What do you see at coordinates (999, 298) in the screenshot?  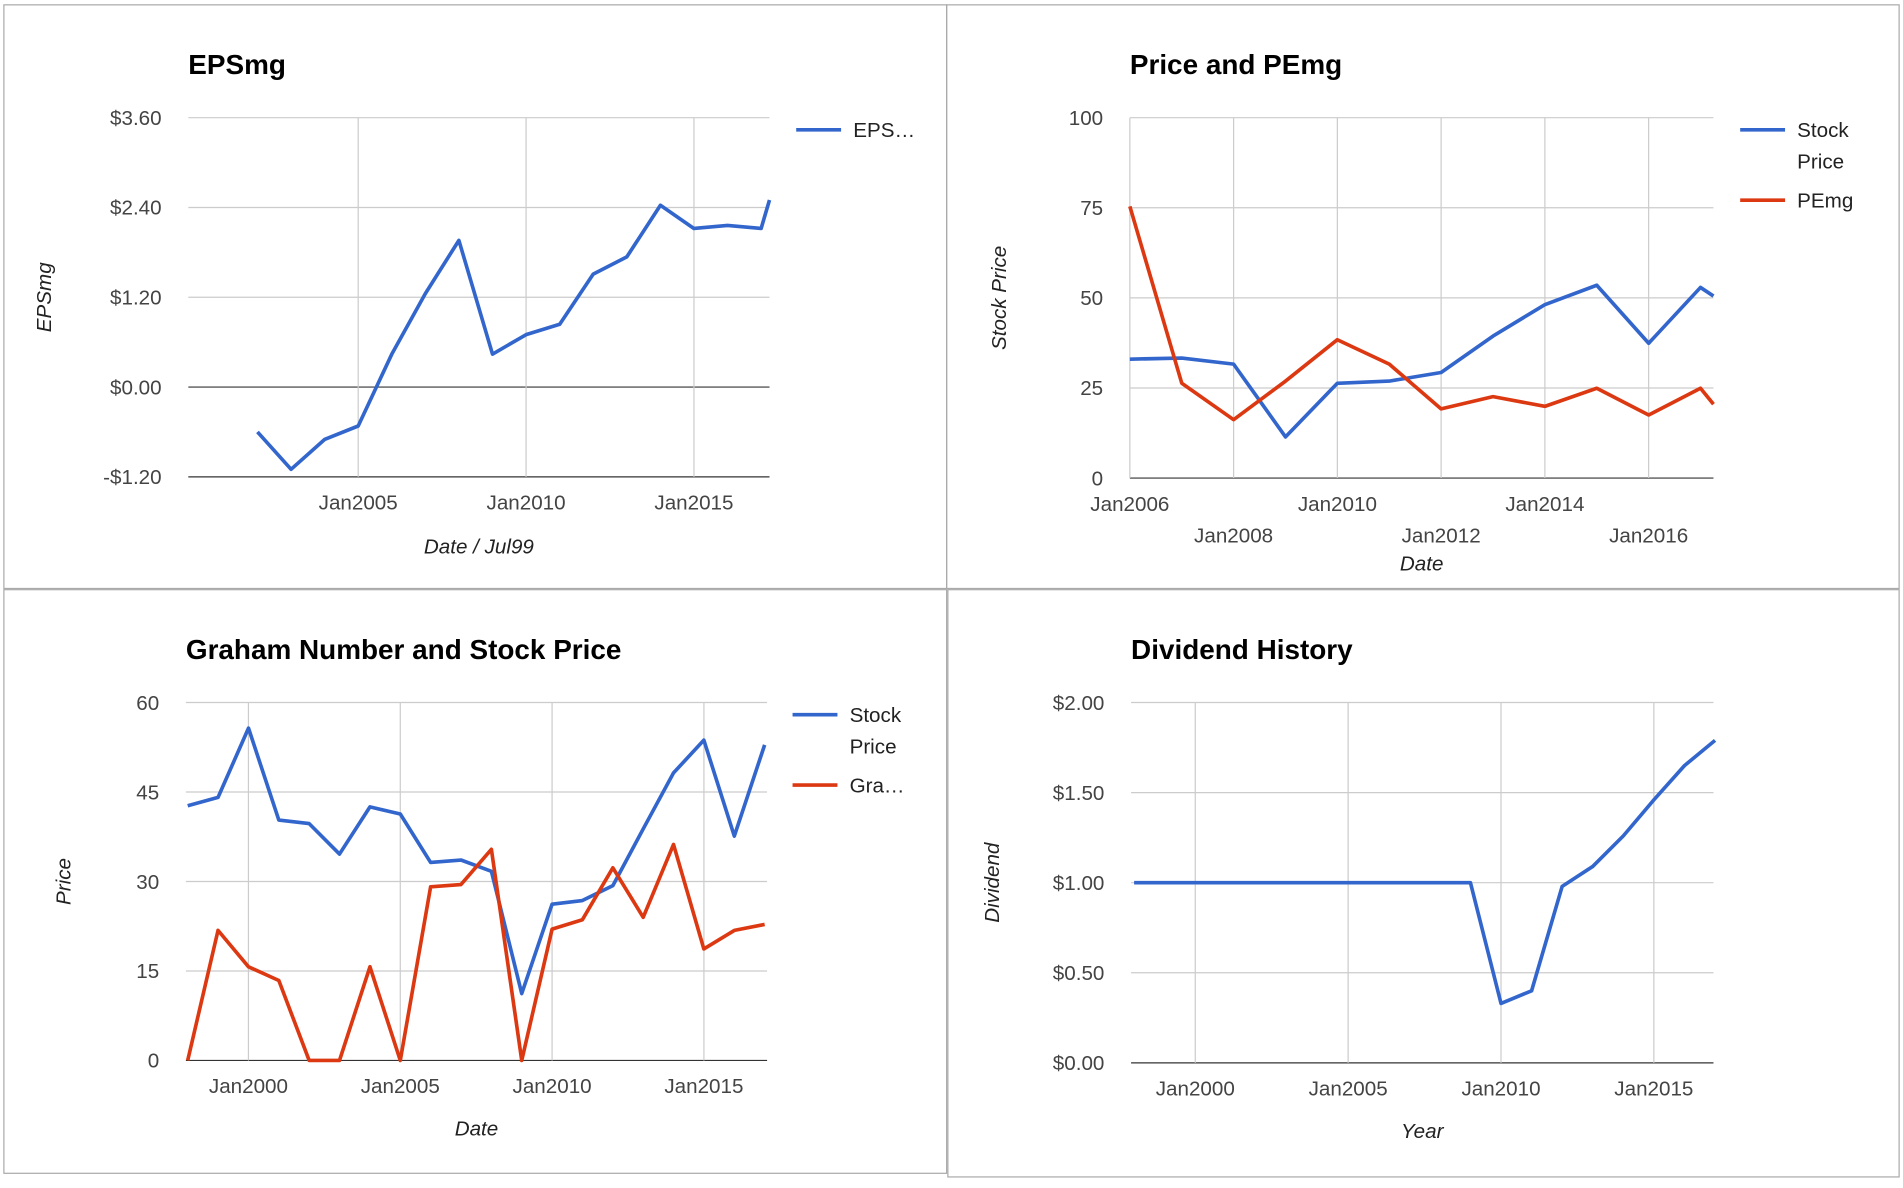 I see `y-axis-label: Stock Price` at bounding box center [999, 298].